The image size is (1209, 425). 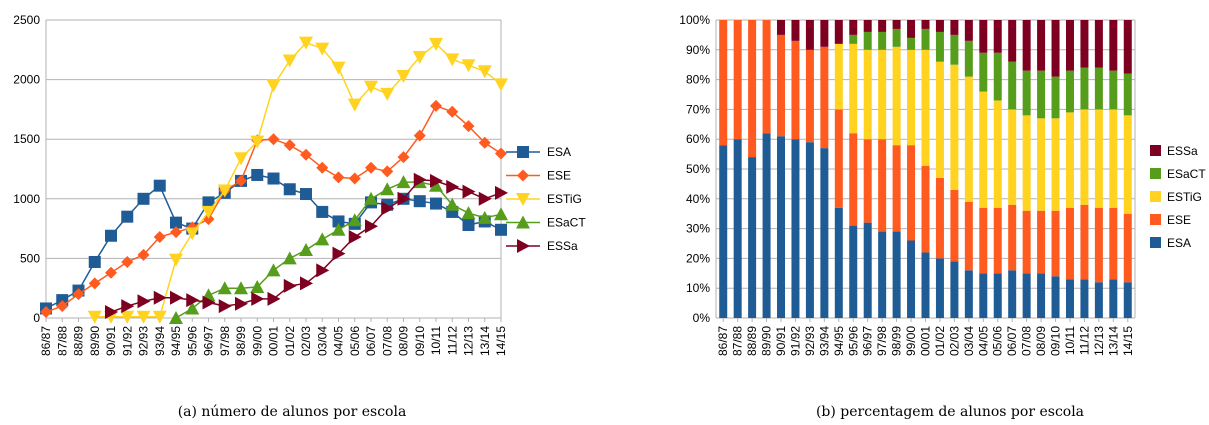 What do you see at coordinates (1041, 341) in the screenshot?
I see `xtick-b-08-09: 08/09` at bounding box center [1041, 341].